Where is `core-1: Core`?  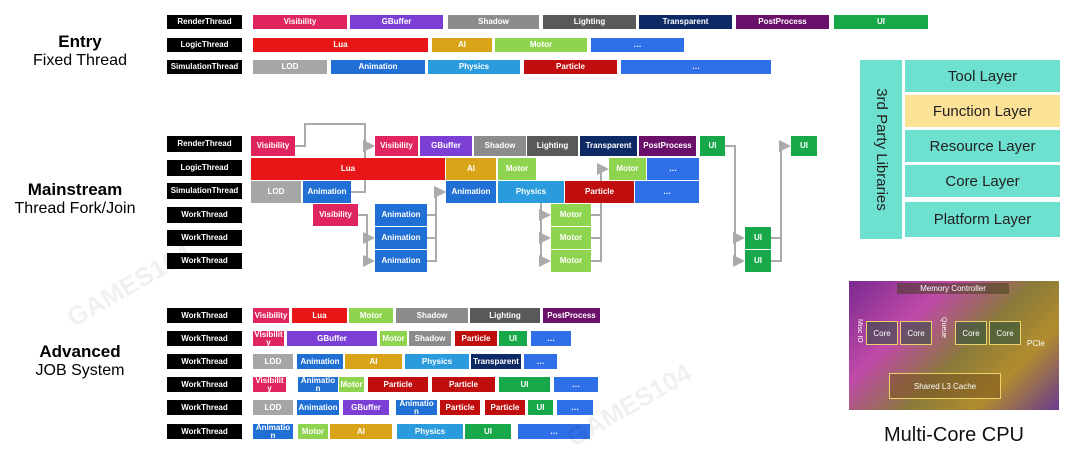 core-1: Core is located at coordinates (882, 333).